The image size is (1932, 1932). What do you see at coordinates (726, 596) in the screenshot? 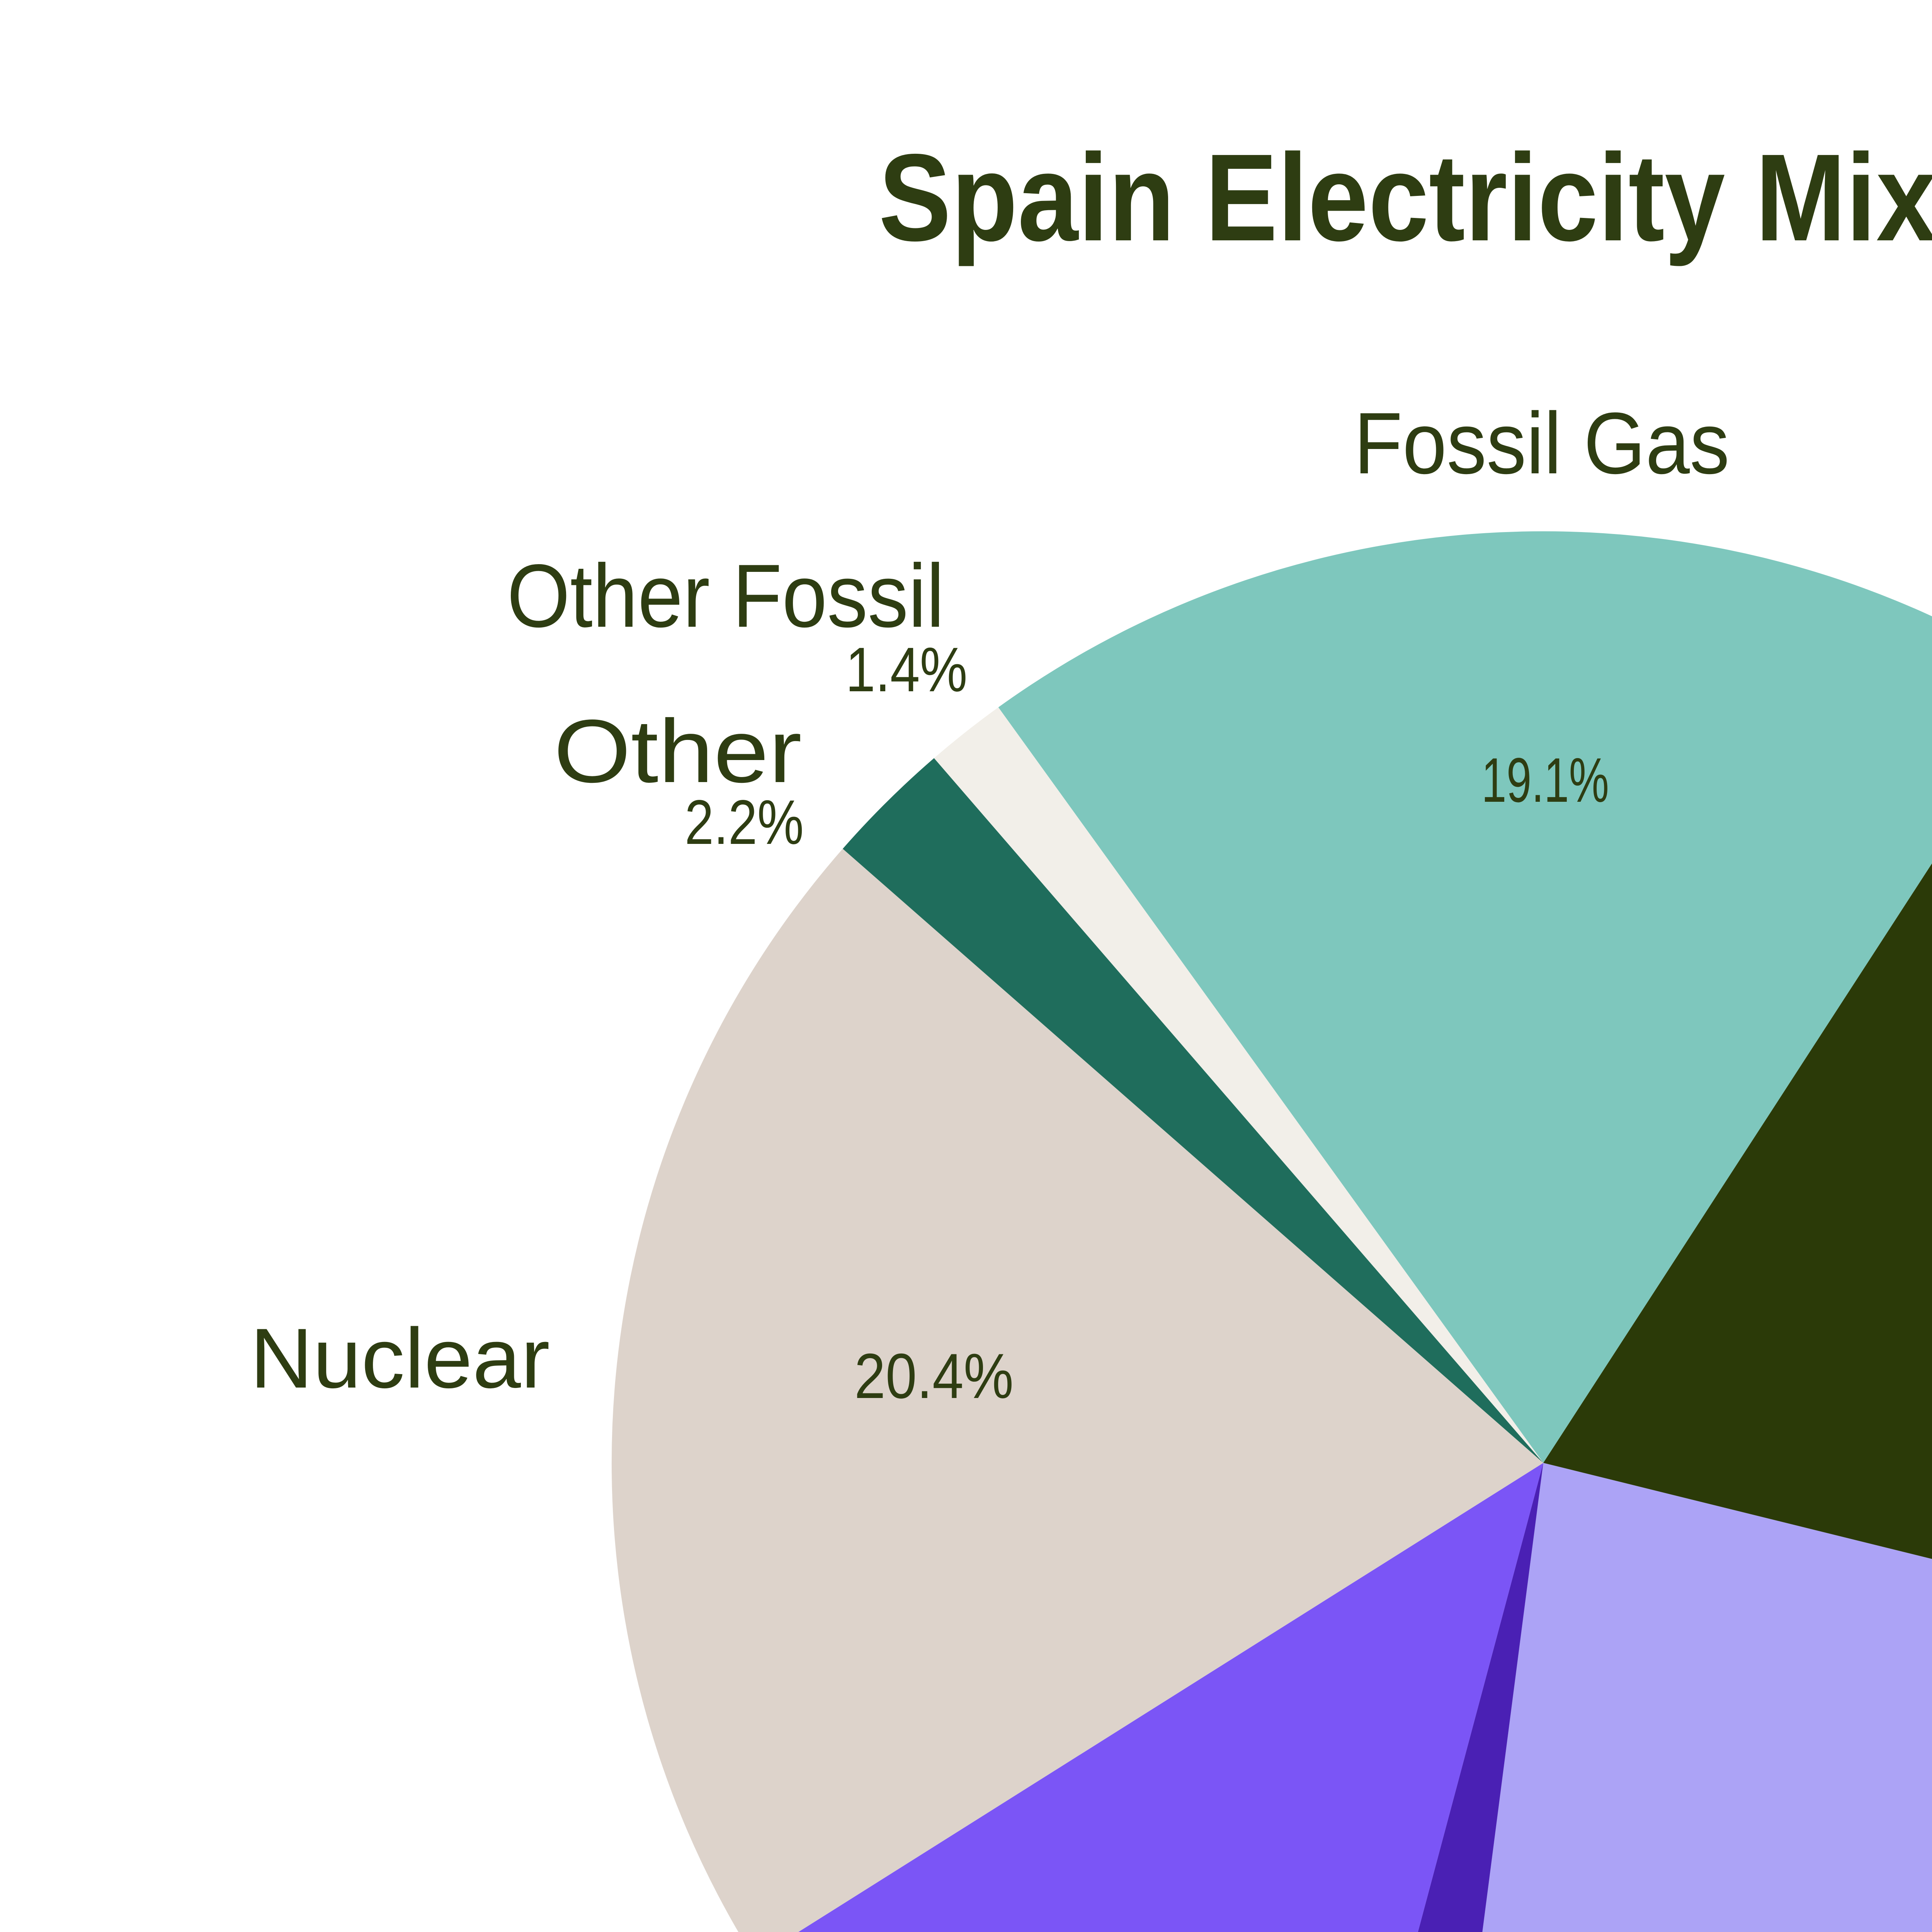
I see `svg-text: Other Fossil` at bounding box center [726, 596].